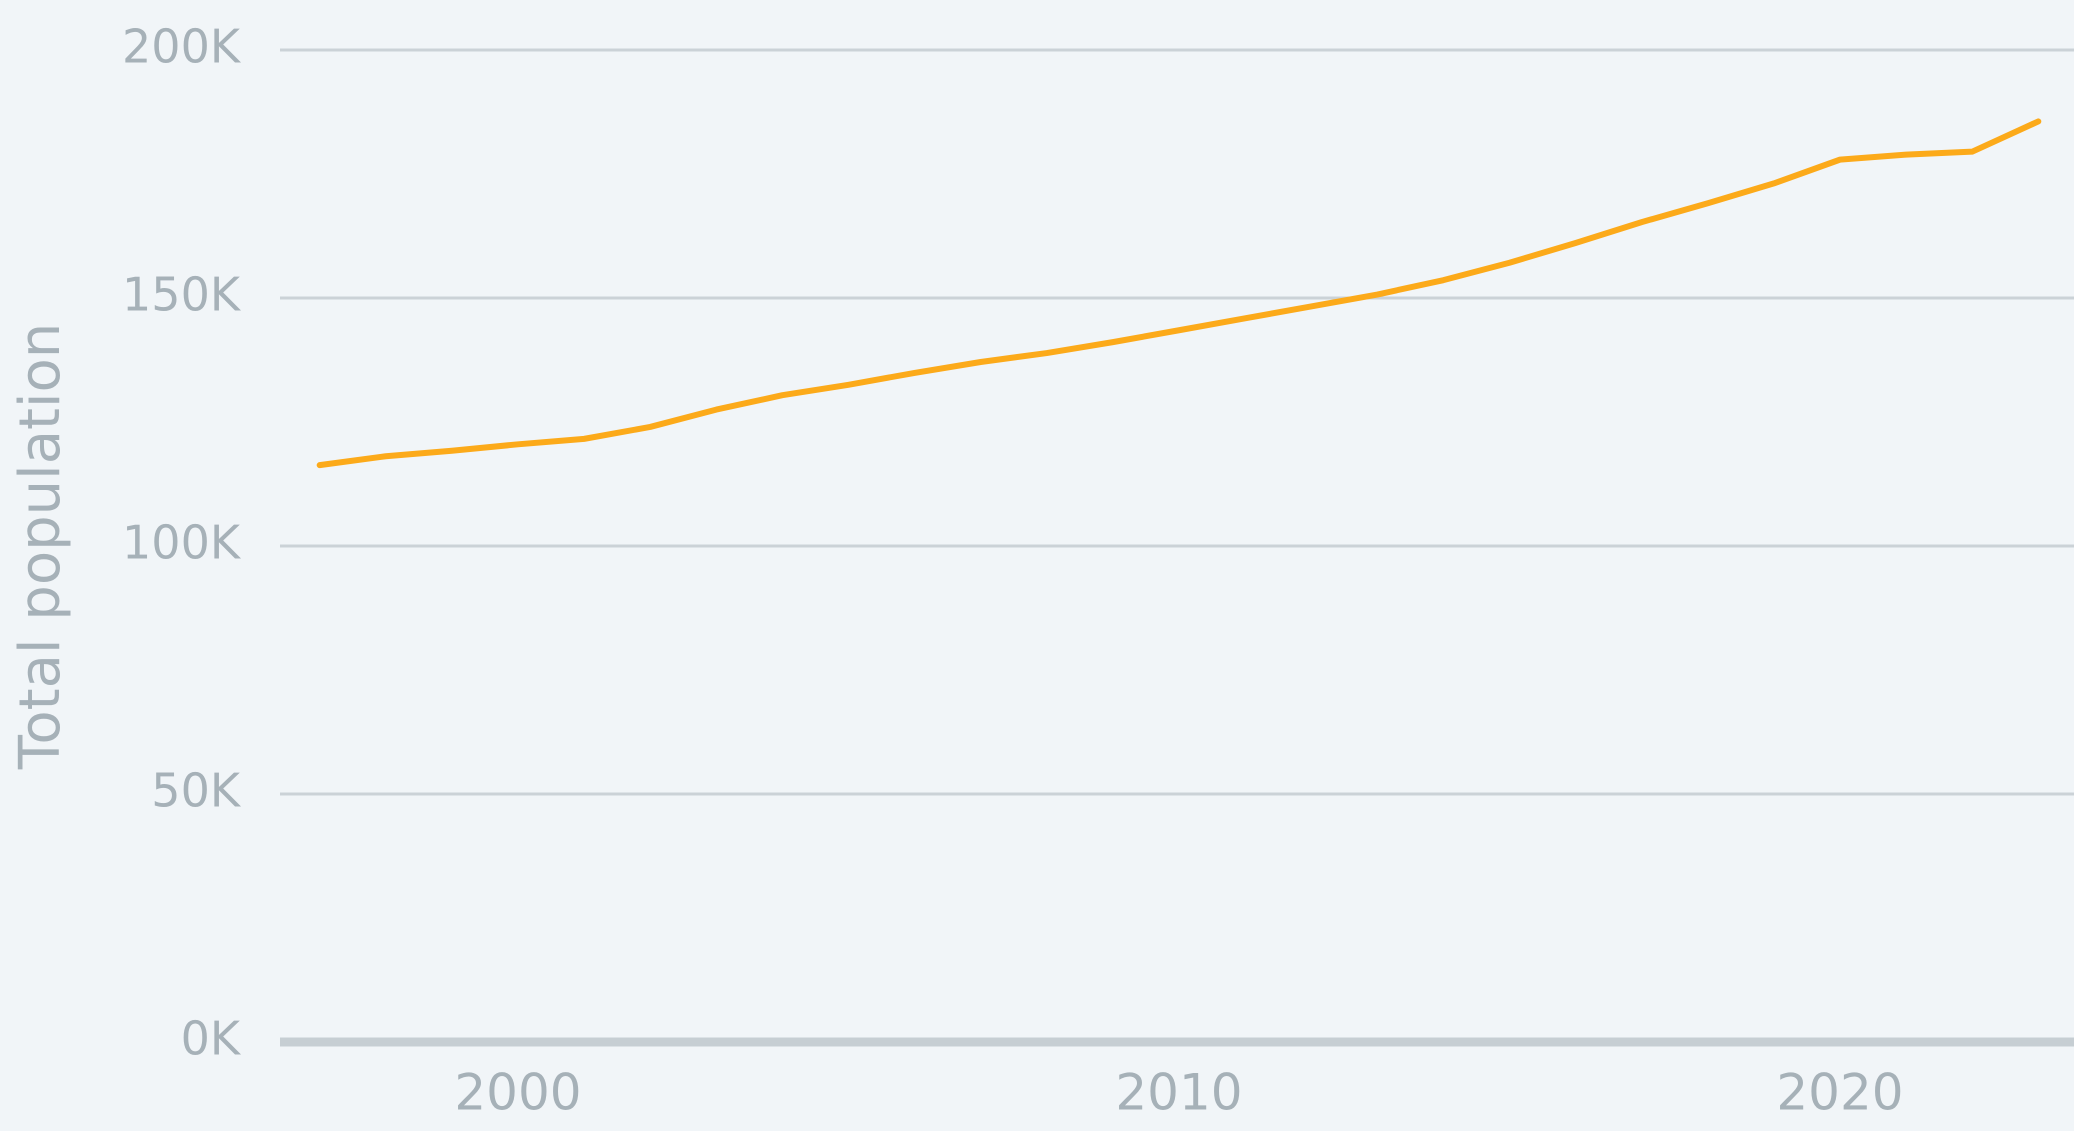 The height and width of the screenshot is (1131, 2074). Describe the element at coordinates (1839, 1093) in the screenshot. I see `x-tick-label: 2020` at that location.